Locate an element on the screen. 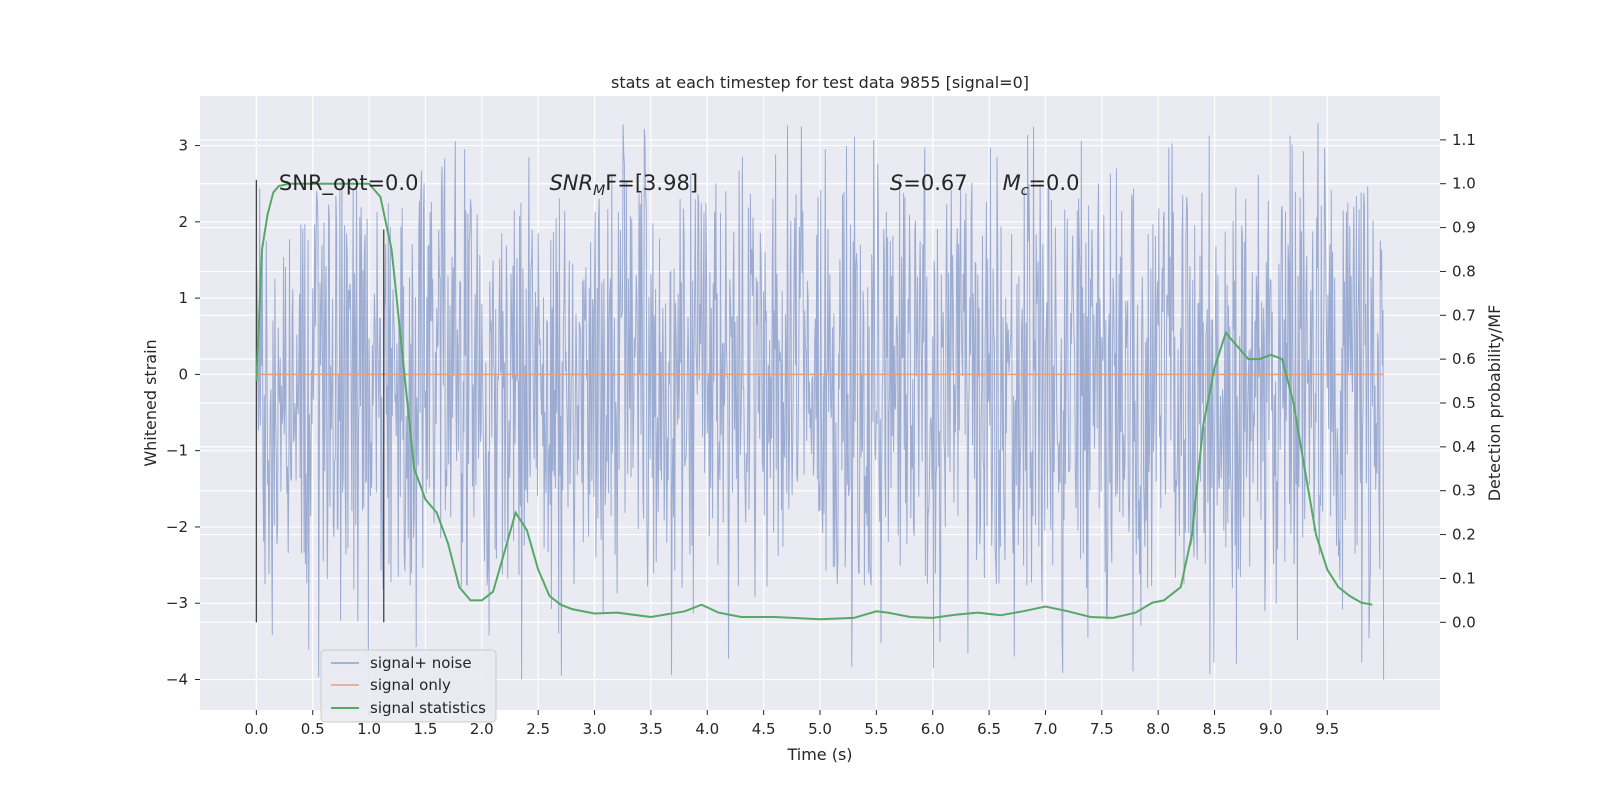 The height and width of the screenshot is (800, 1600). y-tick-label: −4 is located at coordinates (177, 679).